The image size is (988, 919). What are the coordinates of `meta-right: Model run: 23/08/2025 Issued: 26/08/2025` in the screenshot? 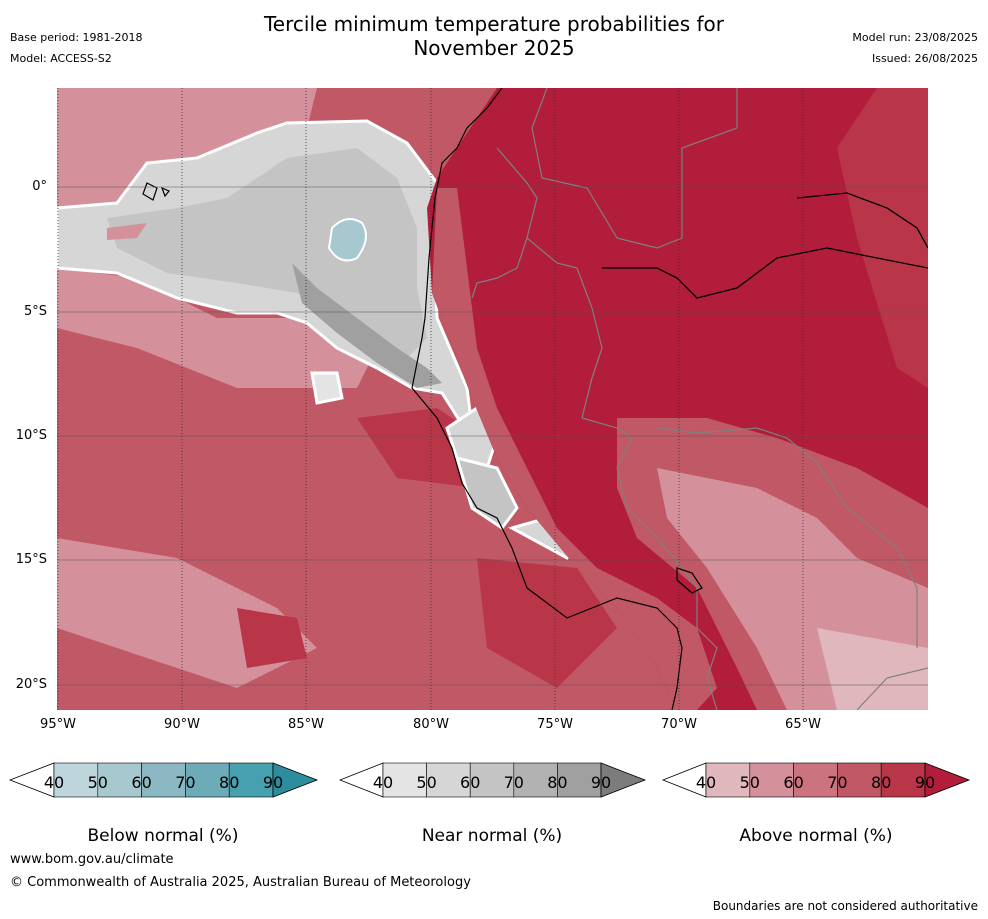 It's located at (915, 52).